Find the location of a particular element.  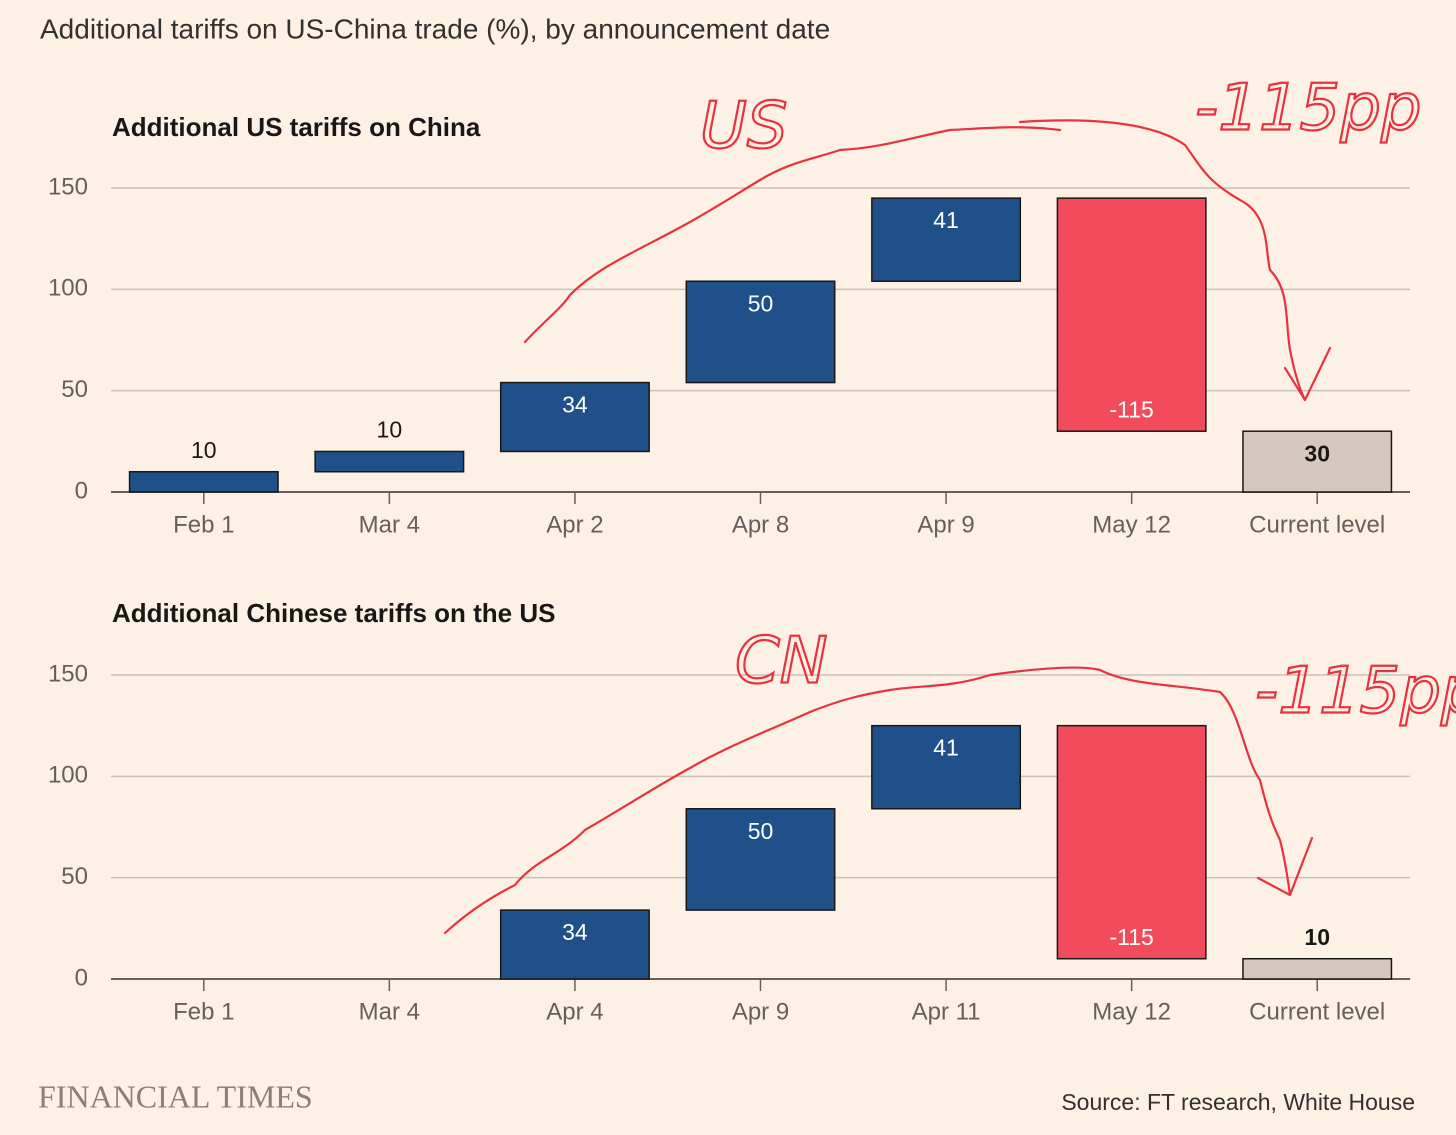

annotation: US is located at coordinates (743, 127).